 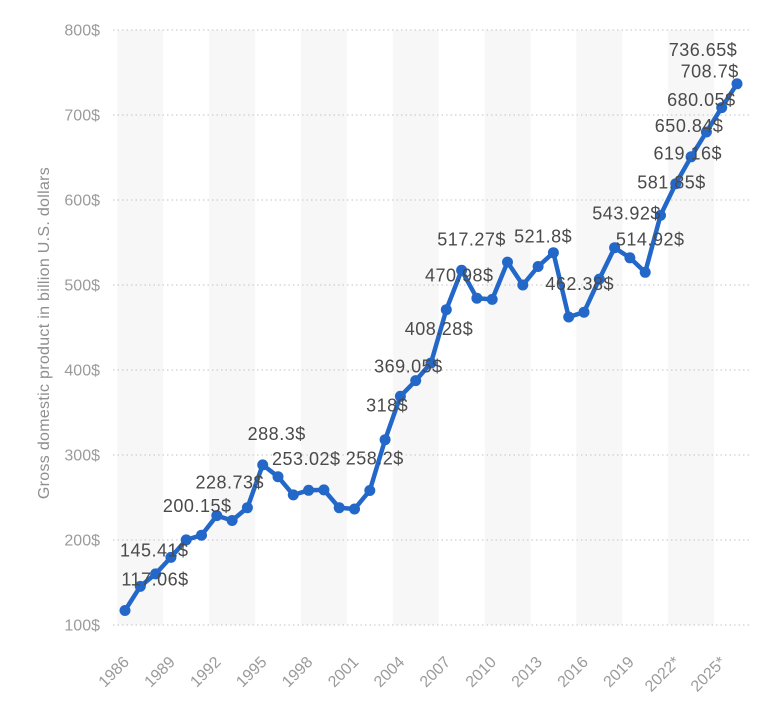 What do you see at coordinates (82, 31) in the screenshot?
I see `y-tick-label: 800$` at bounding box center [82, 31].